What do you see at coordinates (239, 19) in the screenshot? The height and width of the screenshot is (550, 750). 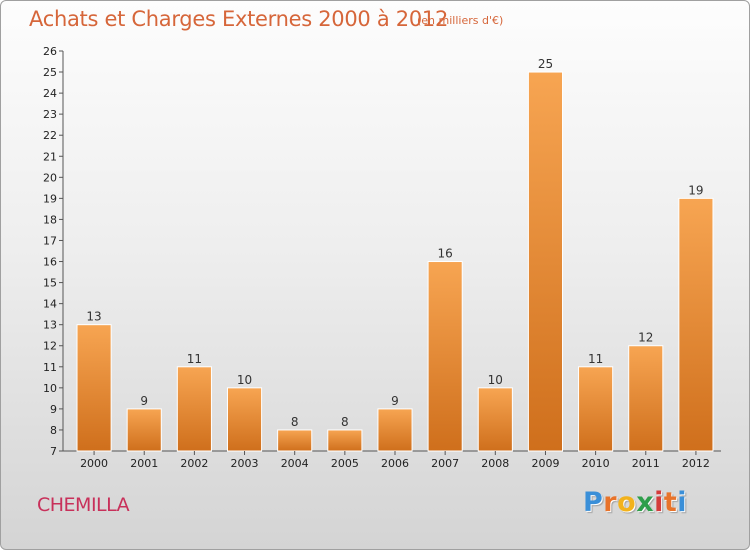 I see `chart-title: Achats et Charges Externes 2000 à 2012` at bounding box center [239, 19].